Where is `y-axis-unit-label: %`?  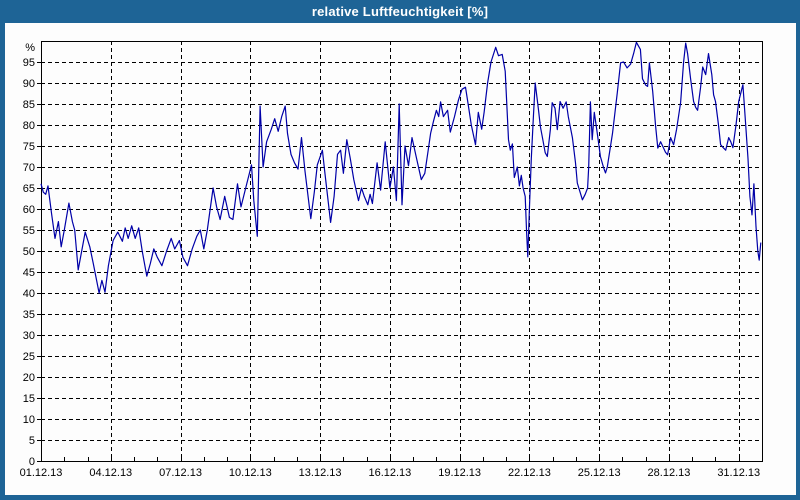 y-axis-unit-label: % is located at coordinates (30, 48).